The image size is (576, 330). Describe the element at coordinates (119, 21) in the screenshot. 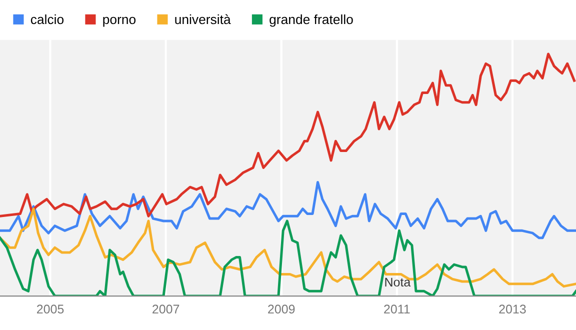

I see `legend-label: porno` at that location.